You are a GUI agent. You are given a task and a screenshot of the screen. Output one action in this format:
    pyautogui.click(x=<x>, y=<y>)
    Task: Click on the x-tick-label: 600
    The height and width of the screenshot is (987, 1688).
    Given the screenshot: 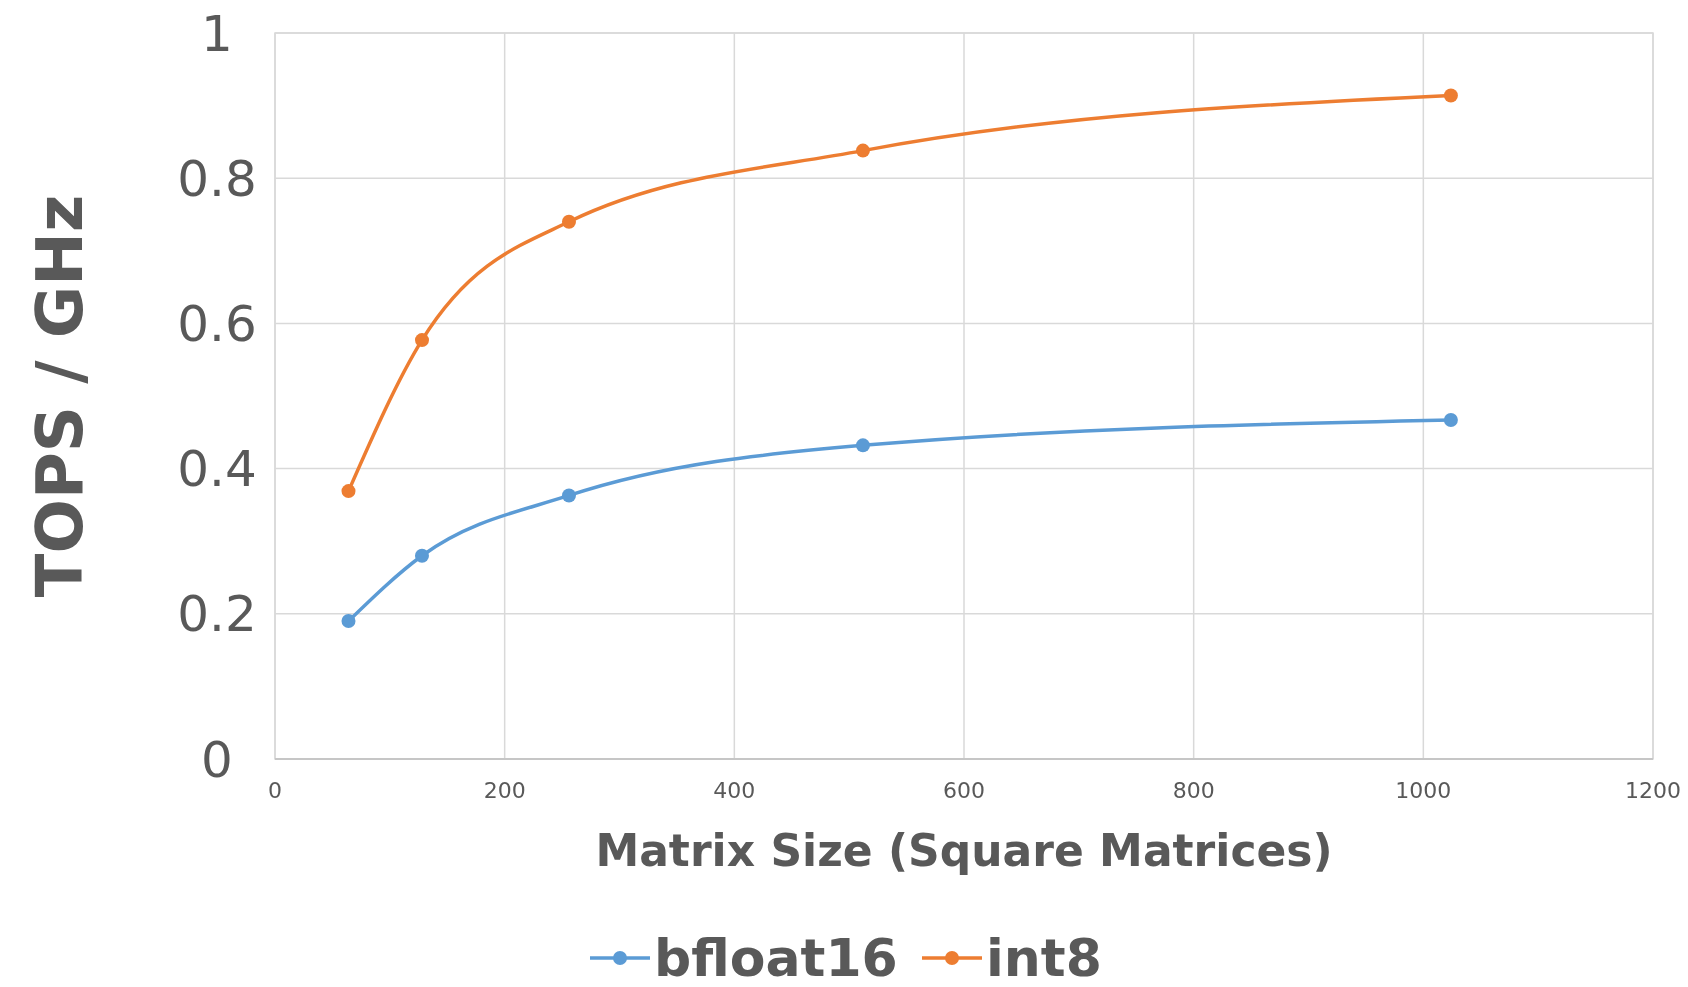 What is the action you would take?
    pyautogui.click(x=964, y=790)
    